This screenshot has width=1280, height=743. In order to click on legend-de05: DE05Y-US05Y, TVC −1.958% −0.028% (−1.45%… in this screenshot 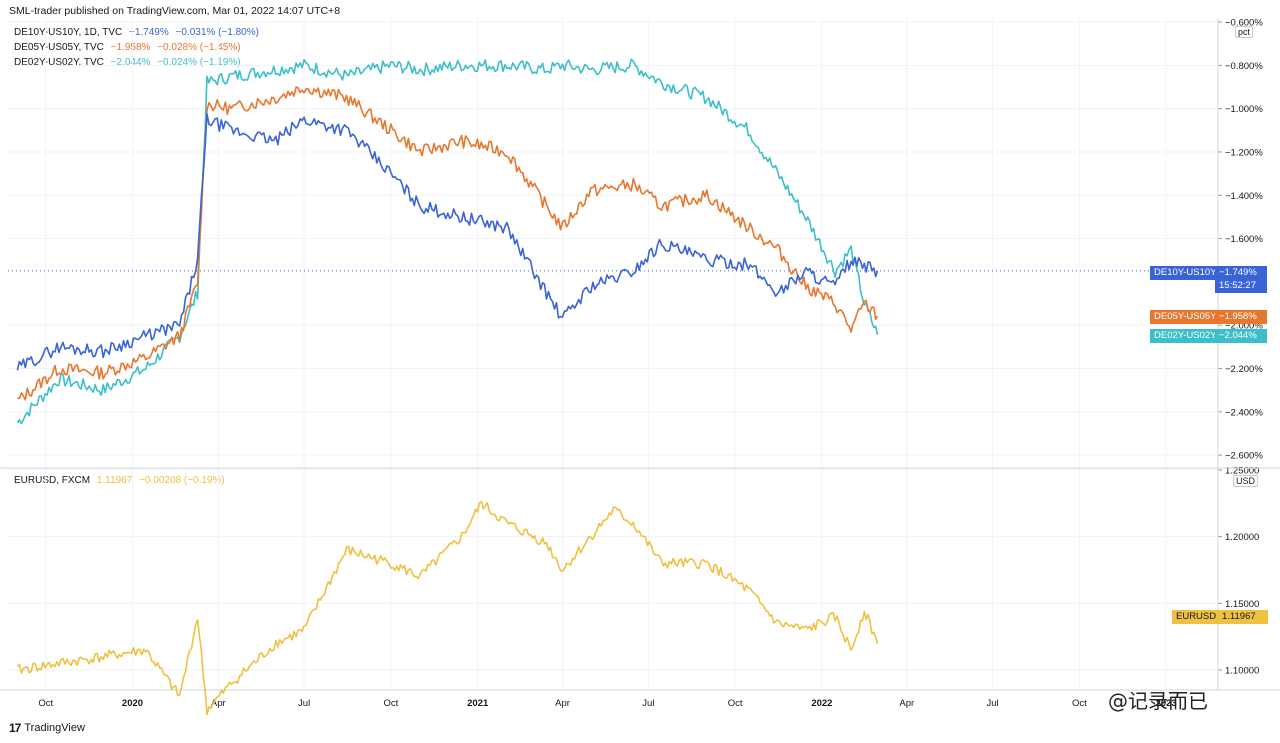, I will do `click(127, 47)`.